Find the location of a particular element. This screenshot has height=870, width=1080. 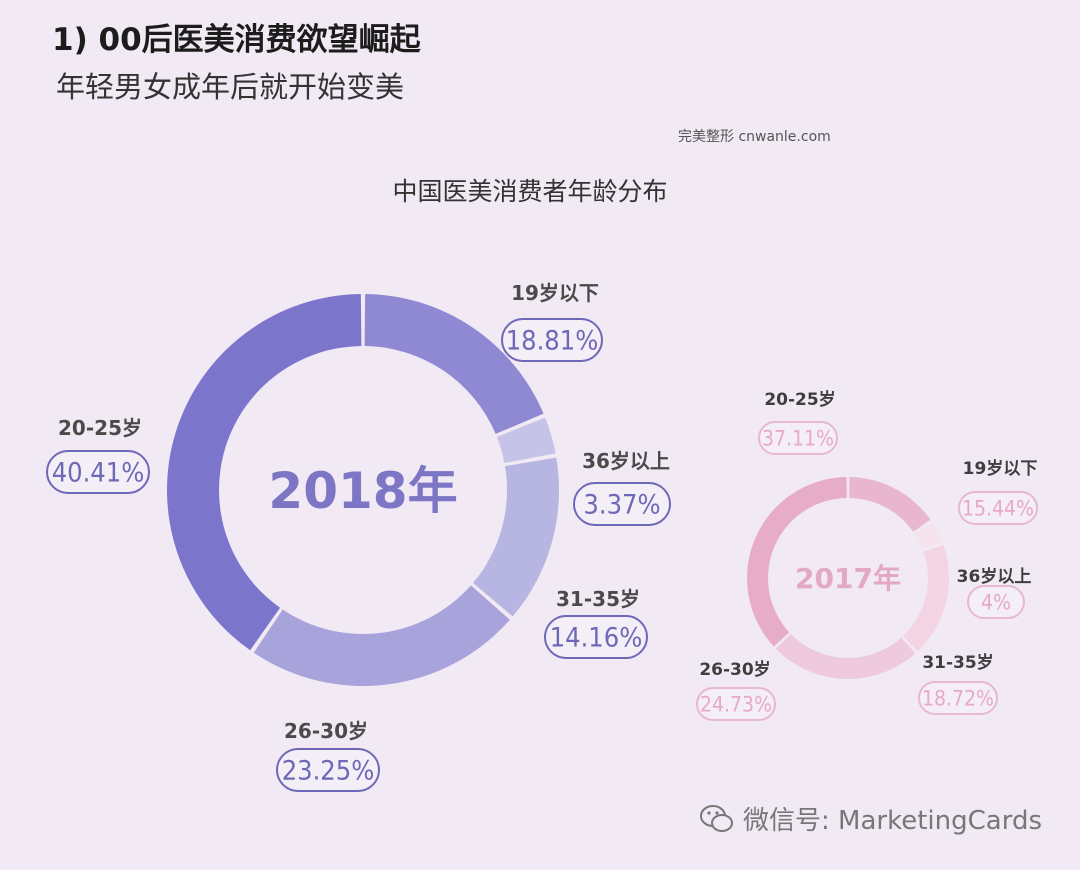

value-label: 4% is located at coordinates (996, 603).